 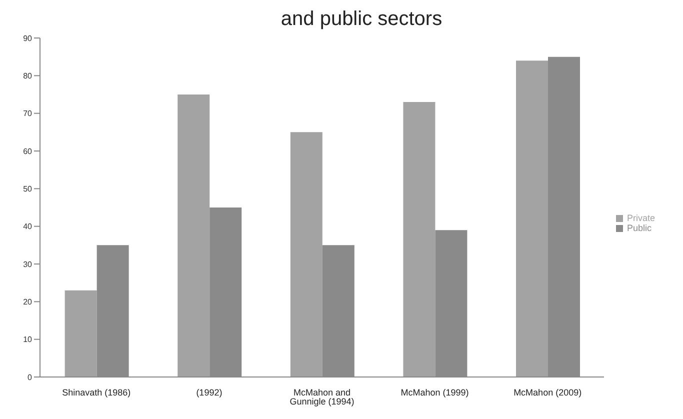 What do you see at coordinates (28, 264) in the screenshot?
I see `y-tick-label: 30` at bounding box center [28, 264].